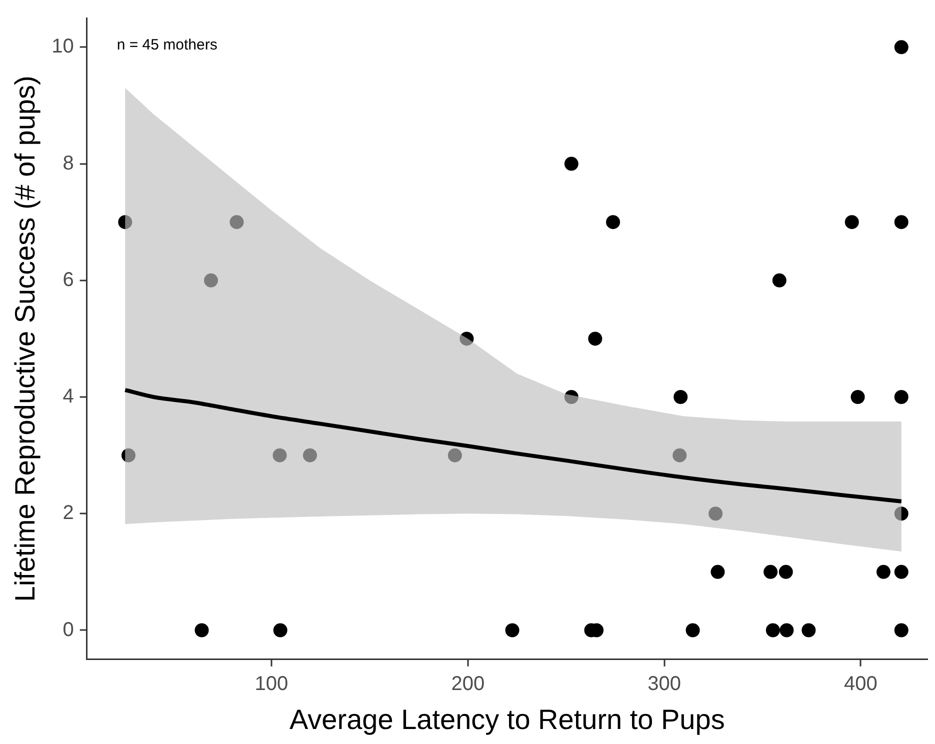 This screenshot has width=935, height=744. Describe the element at coordinates (861, 683) in the screenshot. I see `x-tick-label: 400` at that location.